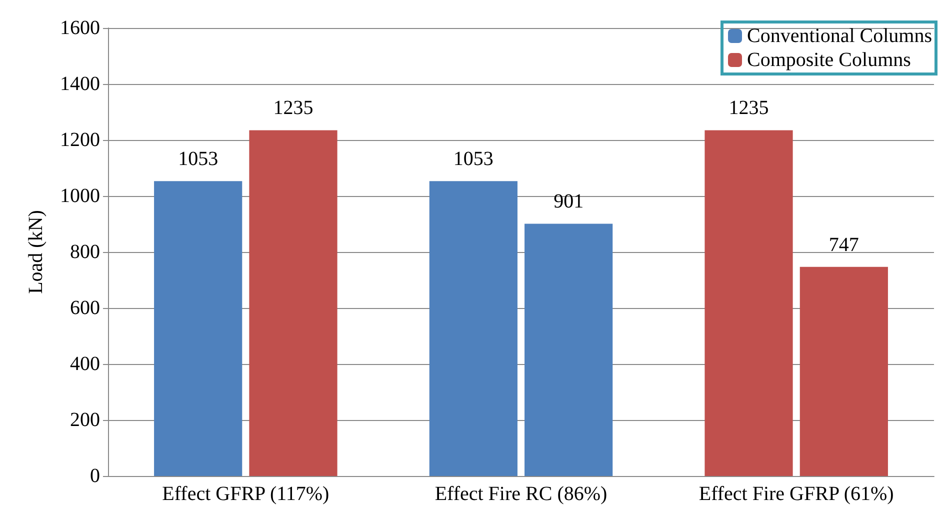  I want to click on x-tick-label: Effect GFRP (117%), so click(246, 494).